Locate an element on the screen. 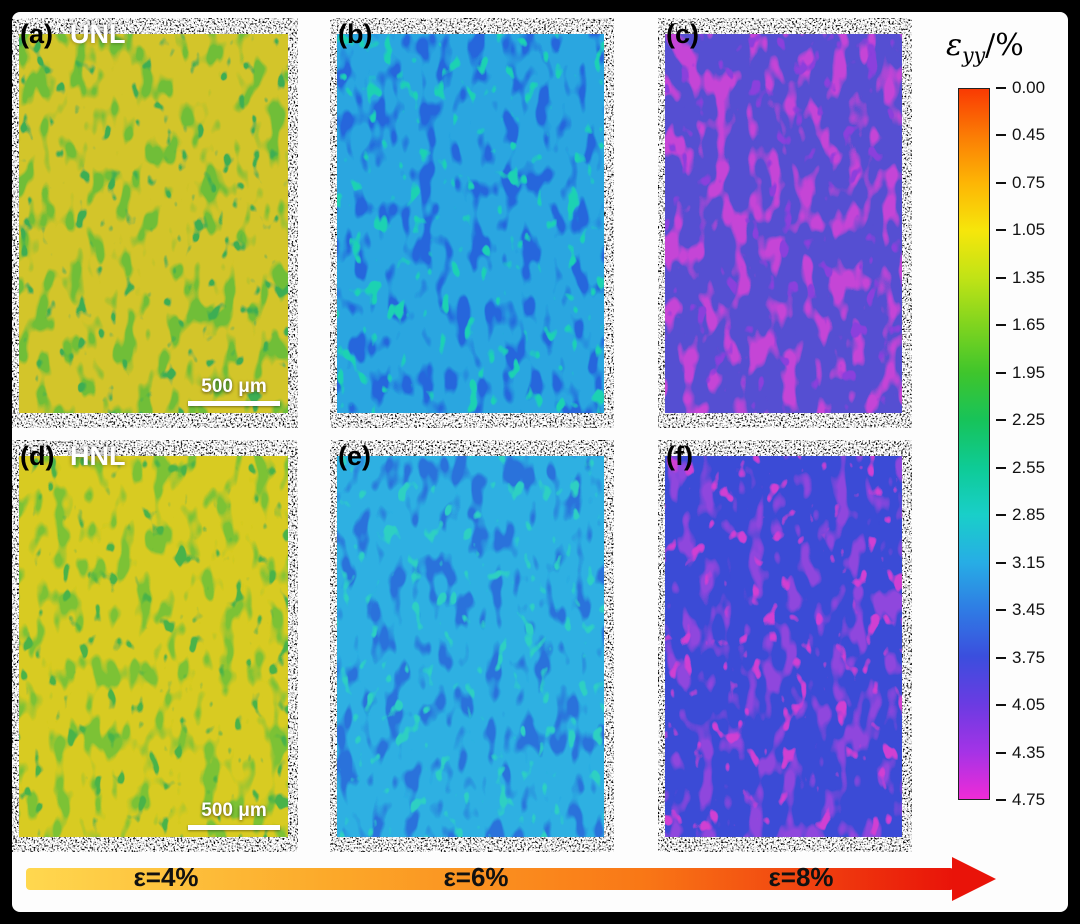 Image resolution: width=1080 pixels, height=924 pixels. colorbar-tick: 0.00 is located at coordinates (1020, 88).